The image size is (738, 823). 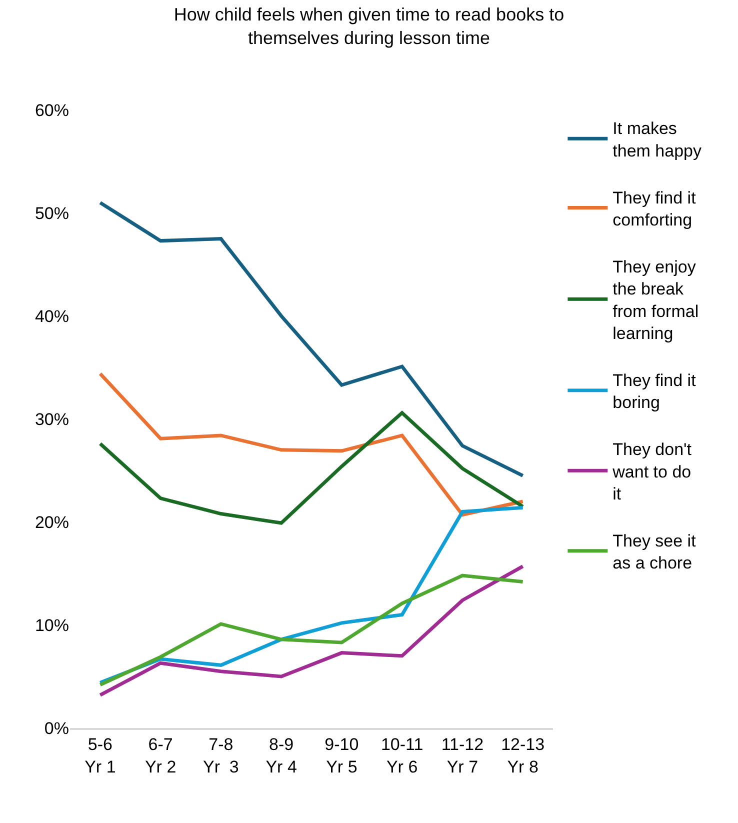 What do you see at coordinates (56, 728) in the screenshot?
I see `y-tick-label: 0%` at bounding box center [56, 728].